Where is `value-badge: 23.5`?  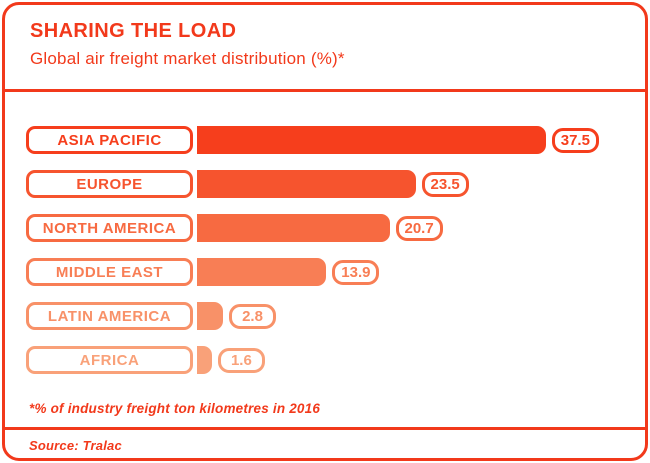
value-badge: 23.5 is located at coordinates (445, 184).